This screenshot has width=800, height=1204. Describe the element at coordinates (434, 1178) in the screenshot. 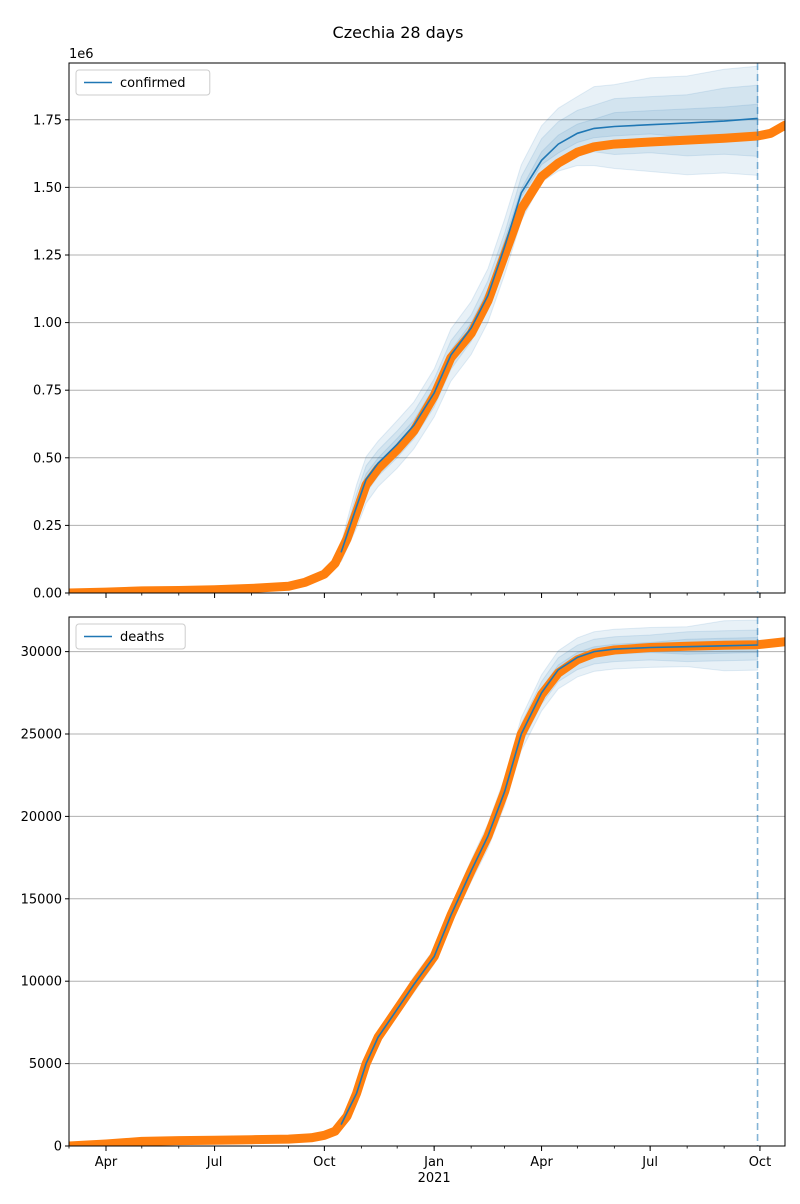

I see `x-year-label: 2021` at that location.